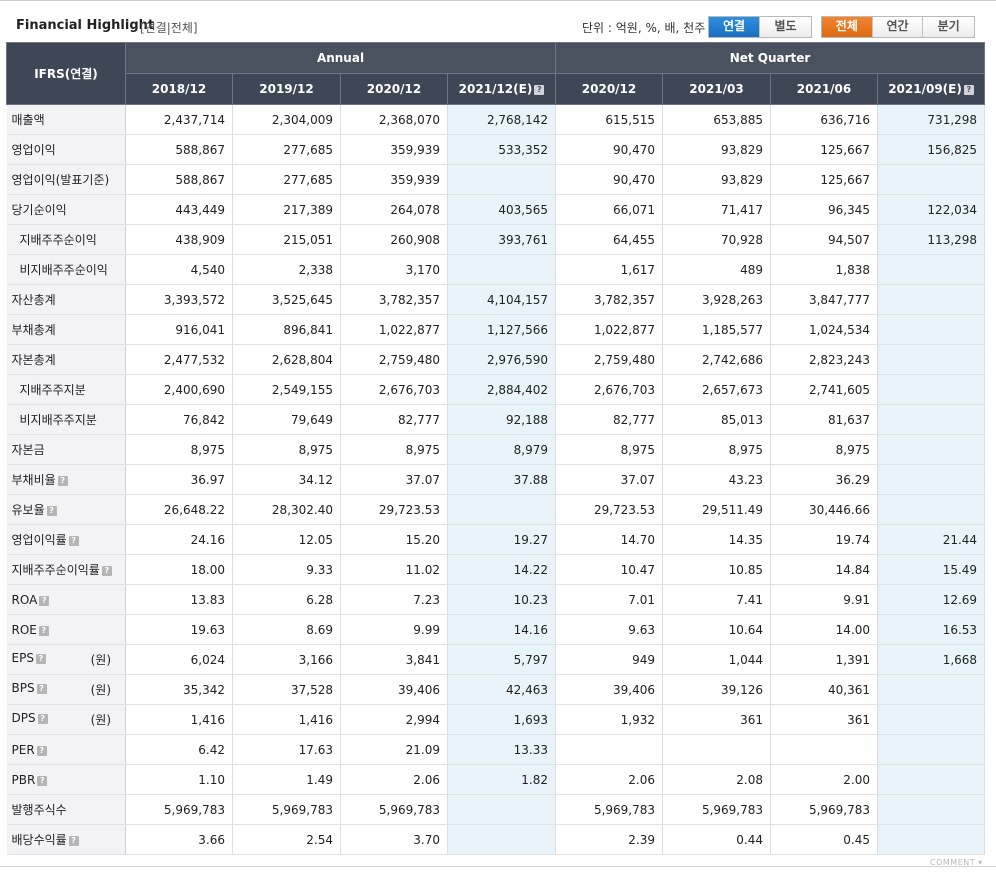  I want to click on table-cell: 29,723.53, so click(609, 509).